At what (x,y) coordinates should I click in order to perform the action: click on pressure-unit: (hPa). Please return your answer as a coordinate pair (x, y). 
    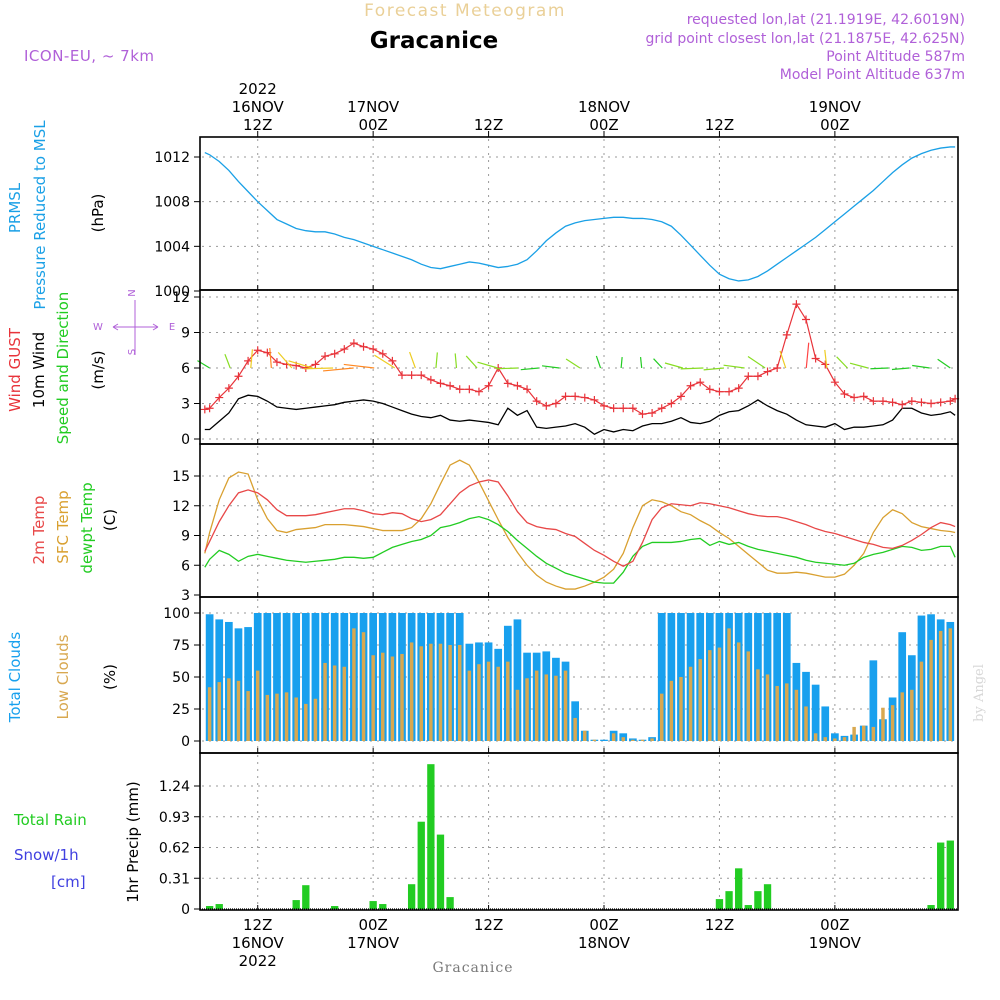
    Looking at the image, I should click on (98, 213).